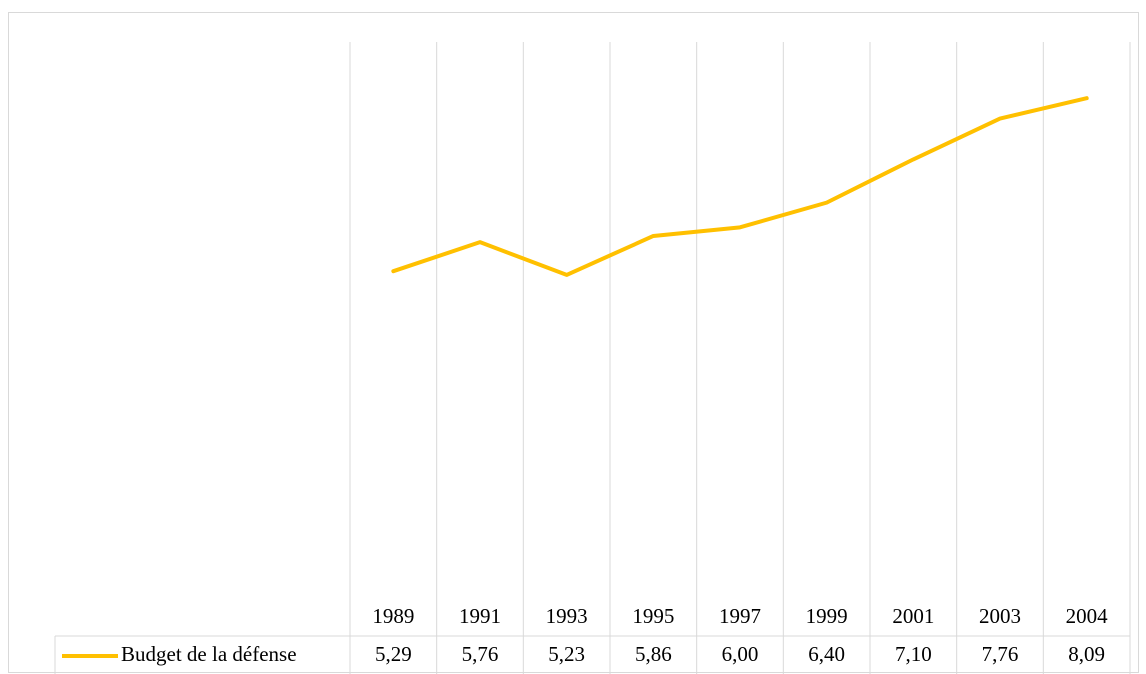 This screenshot has width=1146, height=674. What do you see at coordinates (393, 616) in the screenshot?
I see `category-label: 1989` at bounding box center [393, 616].